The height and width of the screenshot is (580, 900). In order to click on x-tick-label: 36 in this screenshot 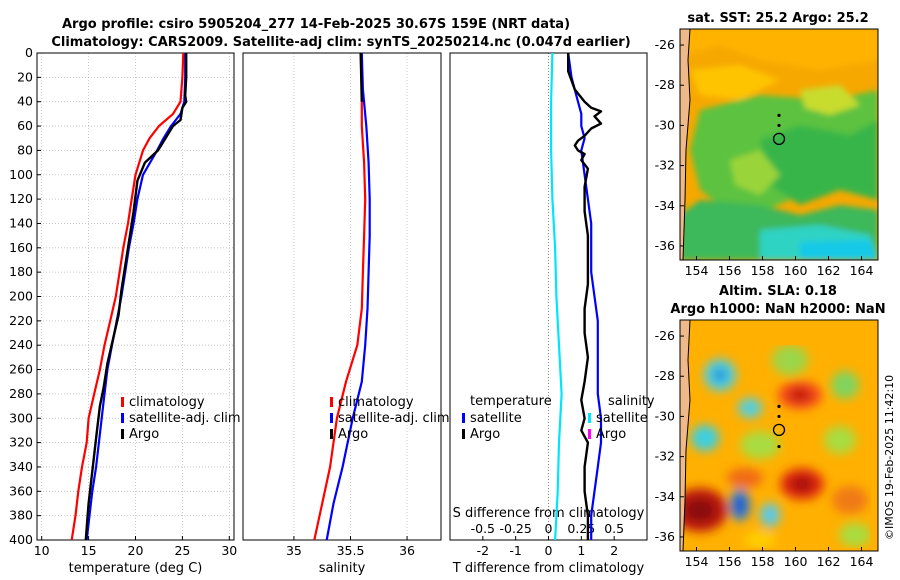, I will do `click(407, 550)`.